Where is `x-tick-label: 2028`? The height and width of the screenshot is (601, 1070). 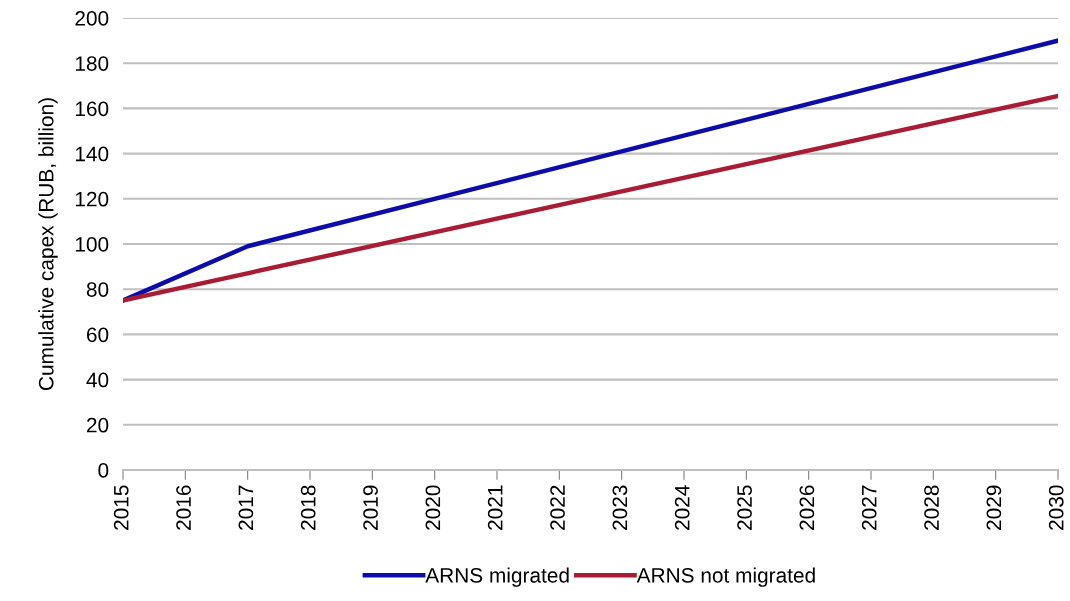 x-tick-label: 2028 is located at coordinates (931, 507).